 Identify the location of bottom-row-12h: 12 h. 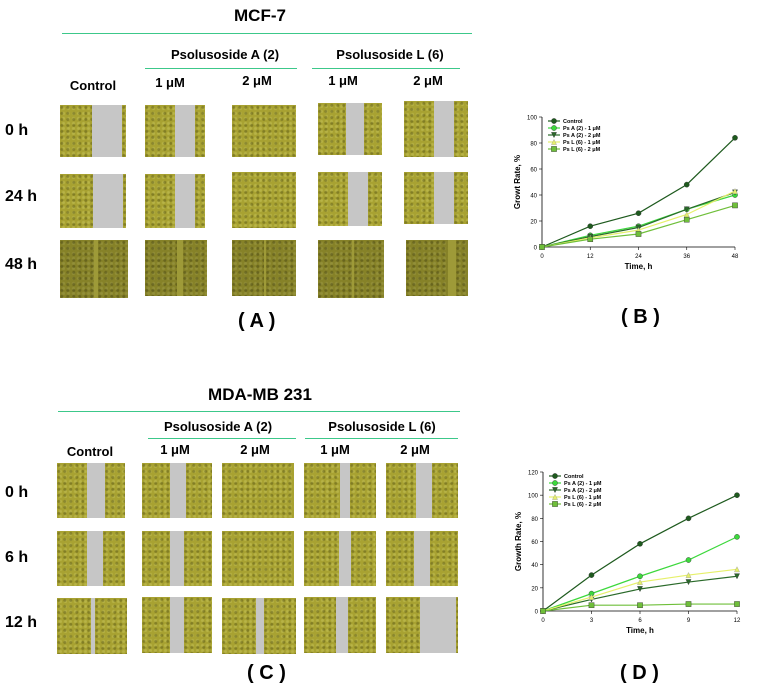
(21, 622).